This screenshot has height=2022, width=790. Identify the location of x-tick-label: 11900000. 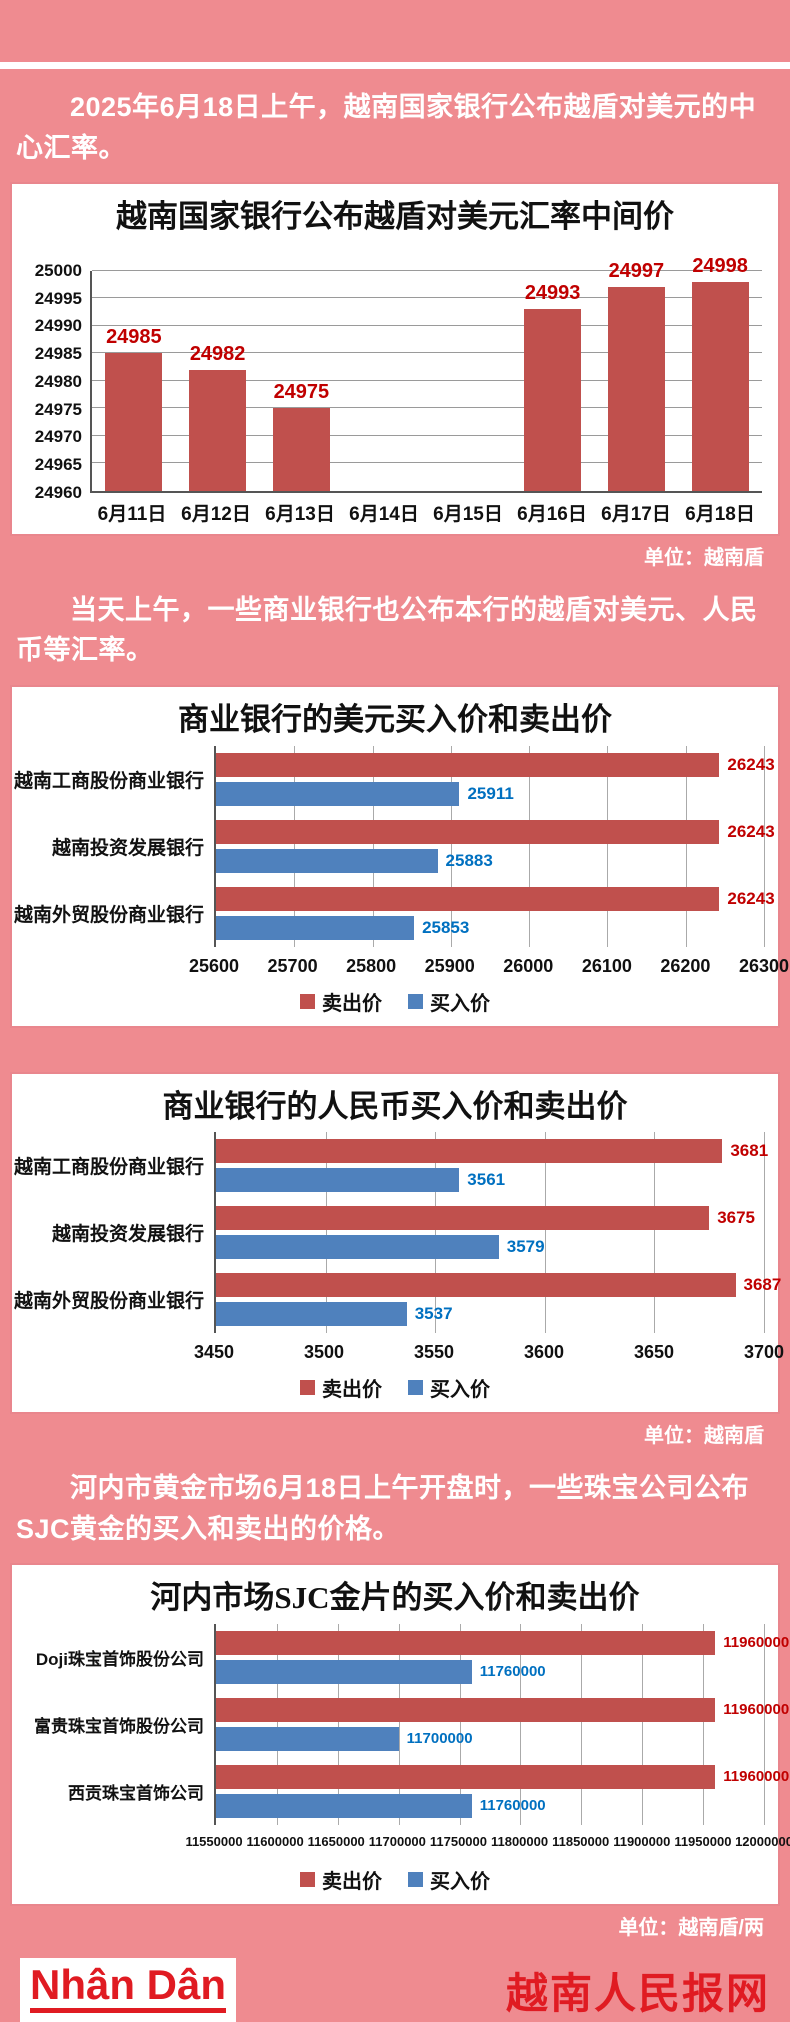
(642, 1841).